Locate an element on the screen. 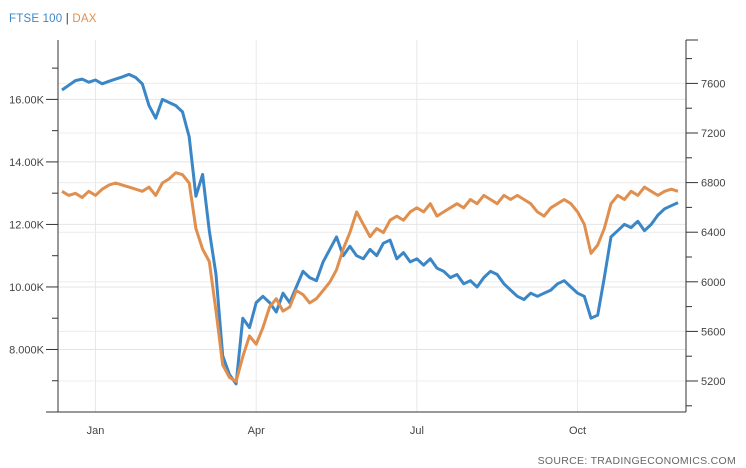  x-tick-label: Apr is located at coordinates (256, 431).